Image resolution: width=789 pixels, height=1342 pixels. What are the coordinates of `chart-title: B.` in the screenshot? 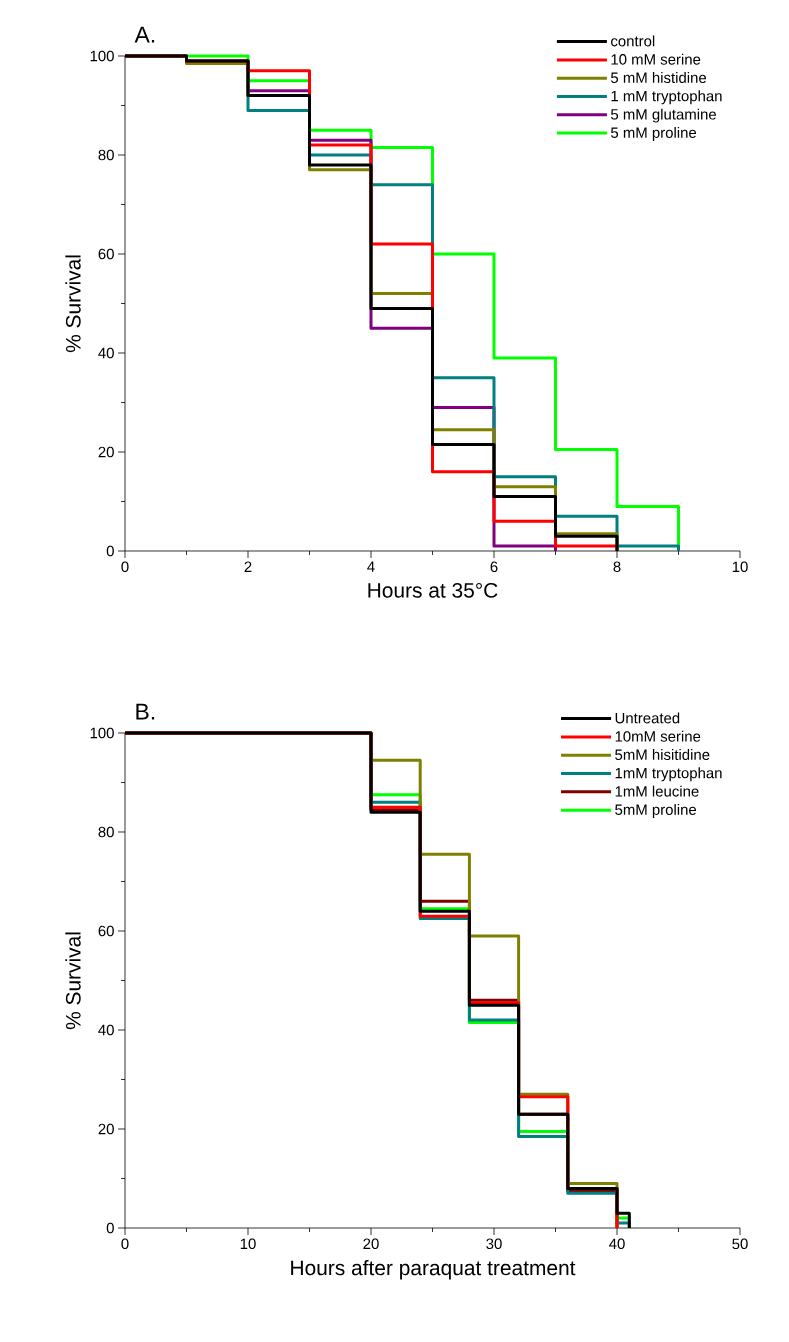 It's located at (145, 711).